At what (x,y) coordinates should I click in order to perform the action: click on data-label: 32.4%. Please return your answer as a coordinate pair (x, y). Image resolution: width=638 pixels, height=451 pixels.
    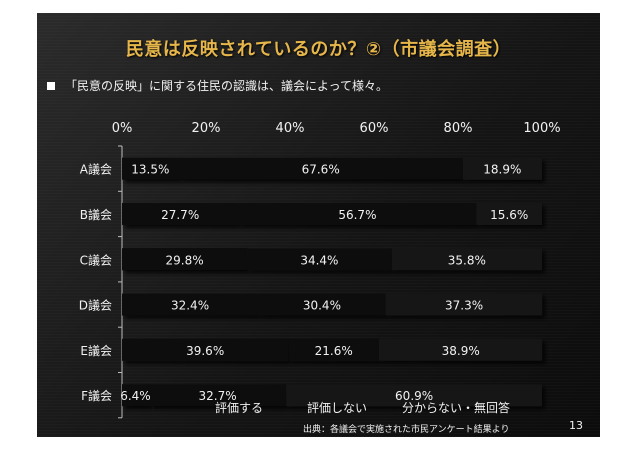
    Looking at the image, I should click on (190, 306).